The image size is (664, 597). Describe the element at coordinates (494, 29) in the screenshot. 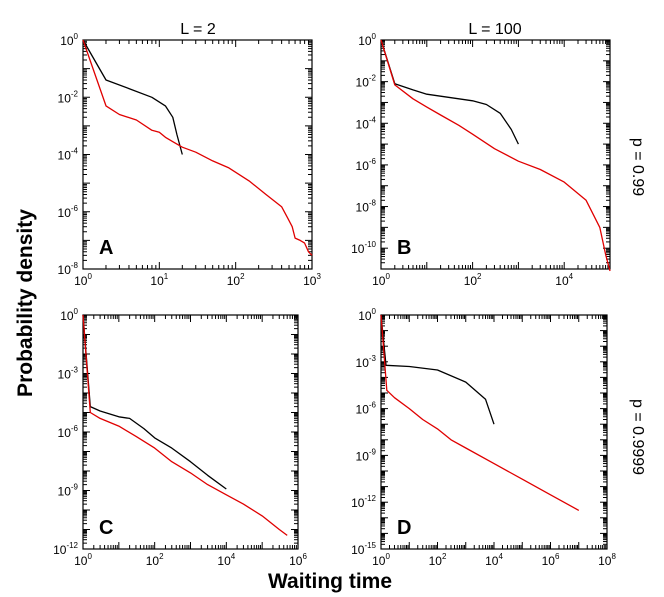

I see `column-header-l100: L = 100` at that location.